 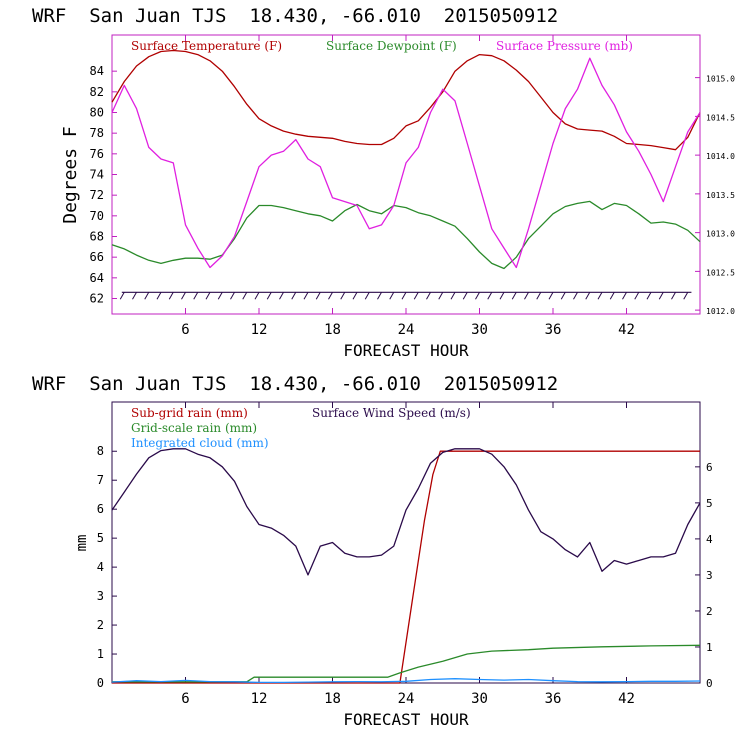 What do you see at coordinates (100, 451) in the screenshot?
I see `y-tick-label: 8` at bounding box center [100, 451].